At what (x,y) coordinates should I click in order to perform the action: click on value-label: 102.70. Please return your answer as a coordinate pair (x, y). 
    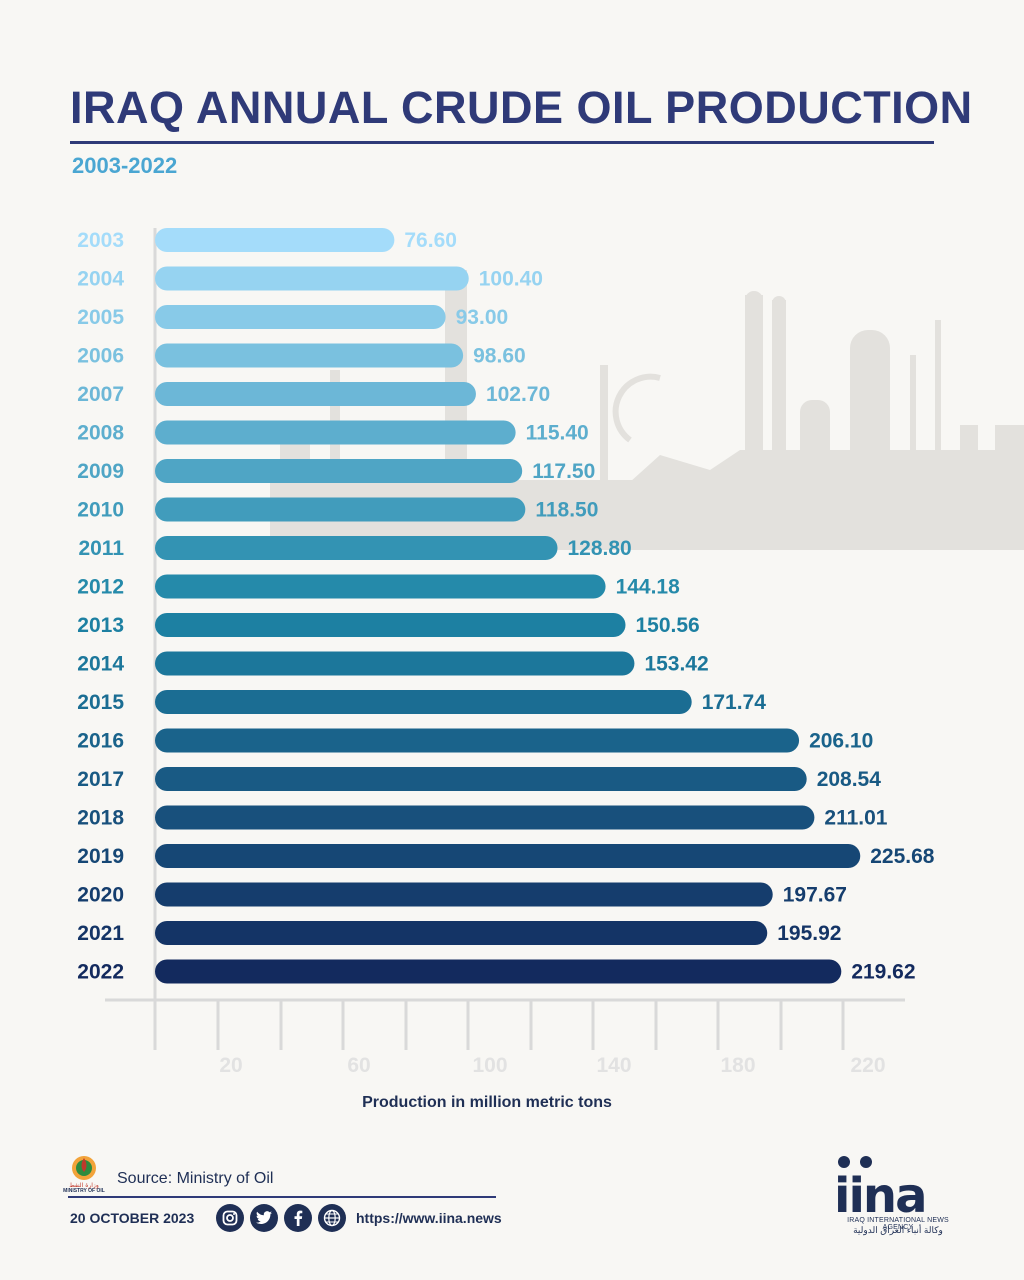
    Looking at the image, I should click on (518, 394).